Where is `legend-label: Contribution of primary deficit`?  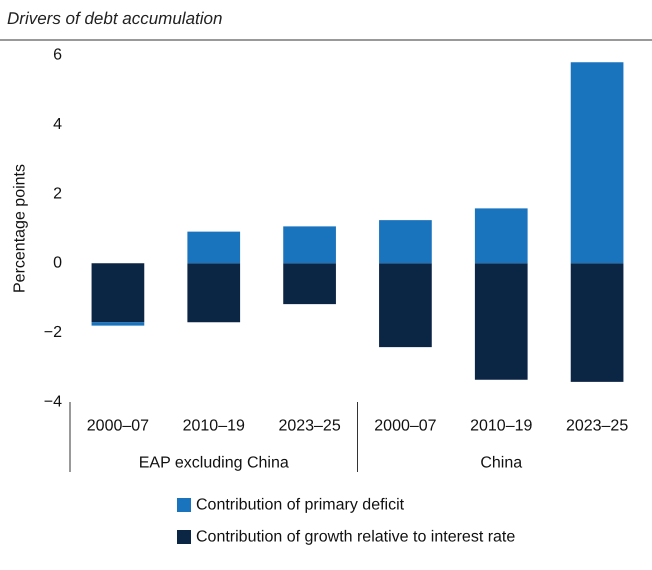
legend-label: Contribution of primary deficit is located at coordinates (300, 505).